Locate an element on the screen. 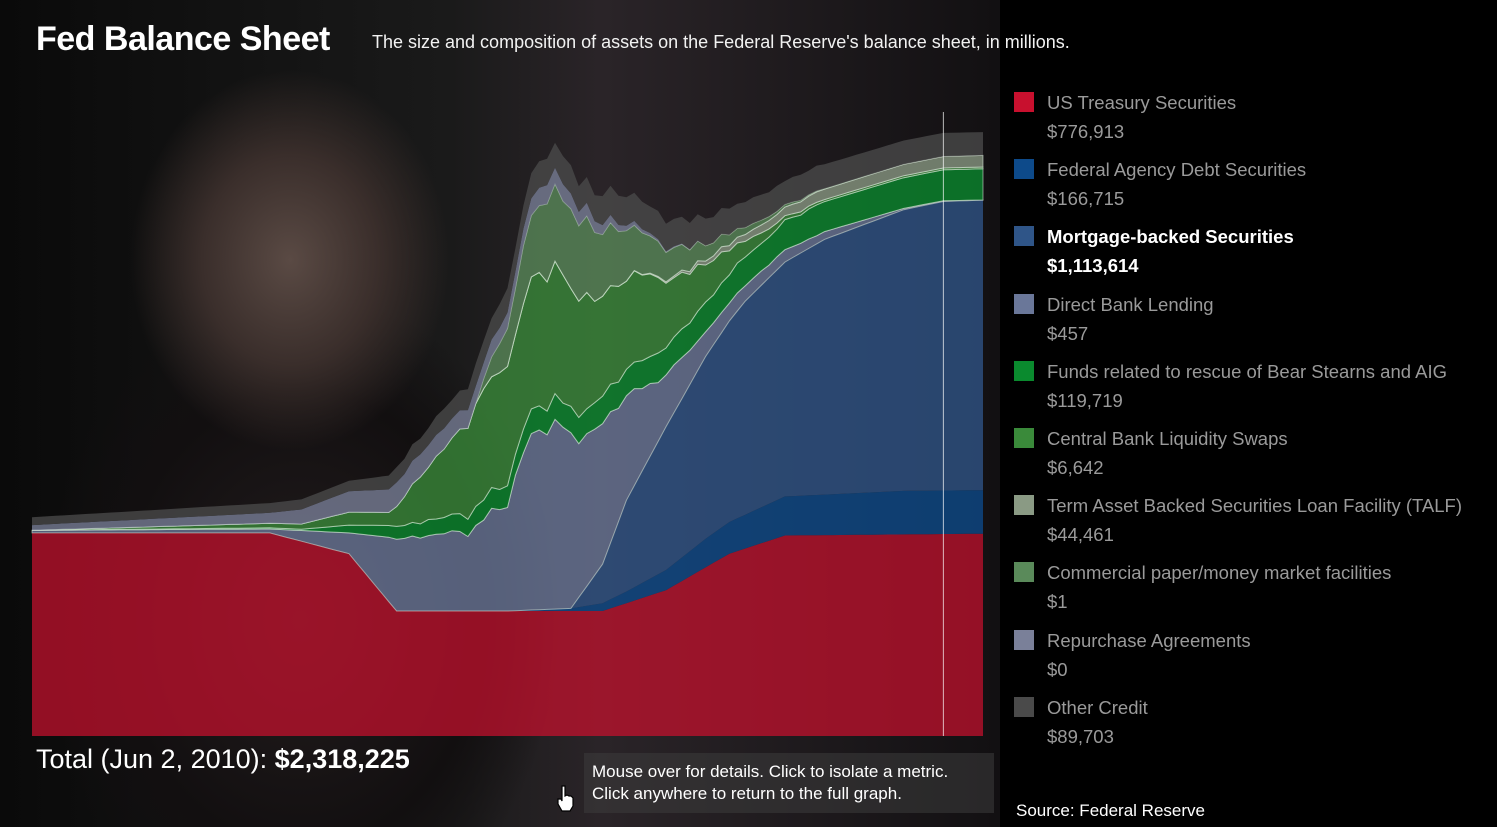  legend-item-name: Central Bank Liquidity Swaps is located at coordinates (1167, 438).